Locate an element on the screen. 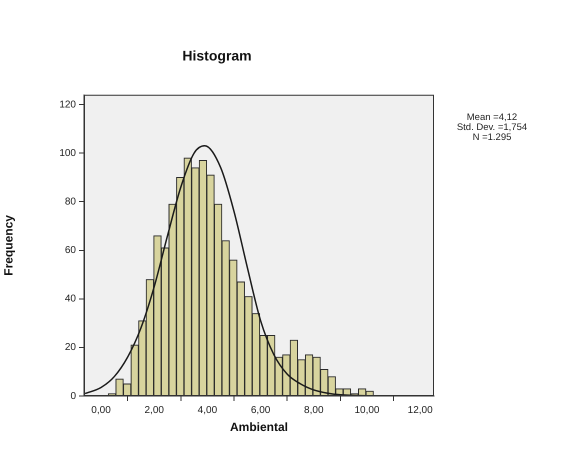 The height and width of the screenshot is (449, 567). chart-title: Histogram is located at coordinates (217, 55).